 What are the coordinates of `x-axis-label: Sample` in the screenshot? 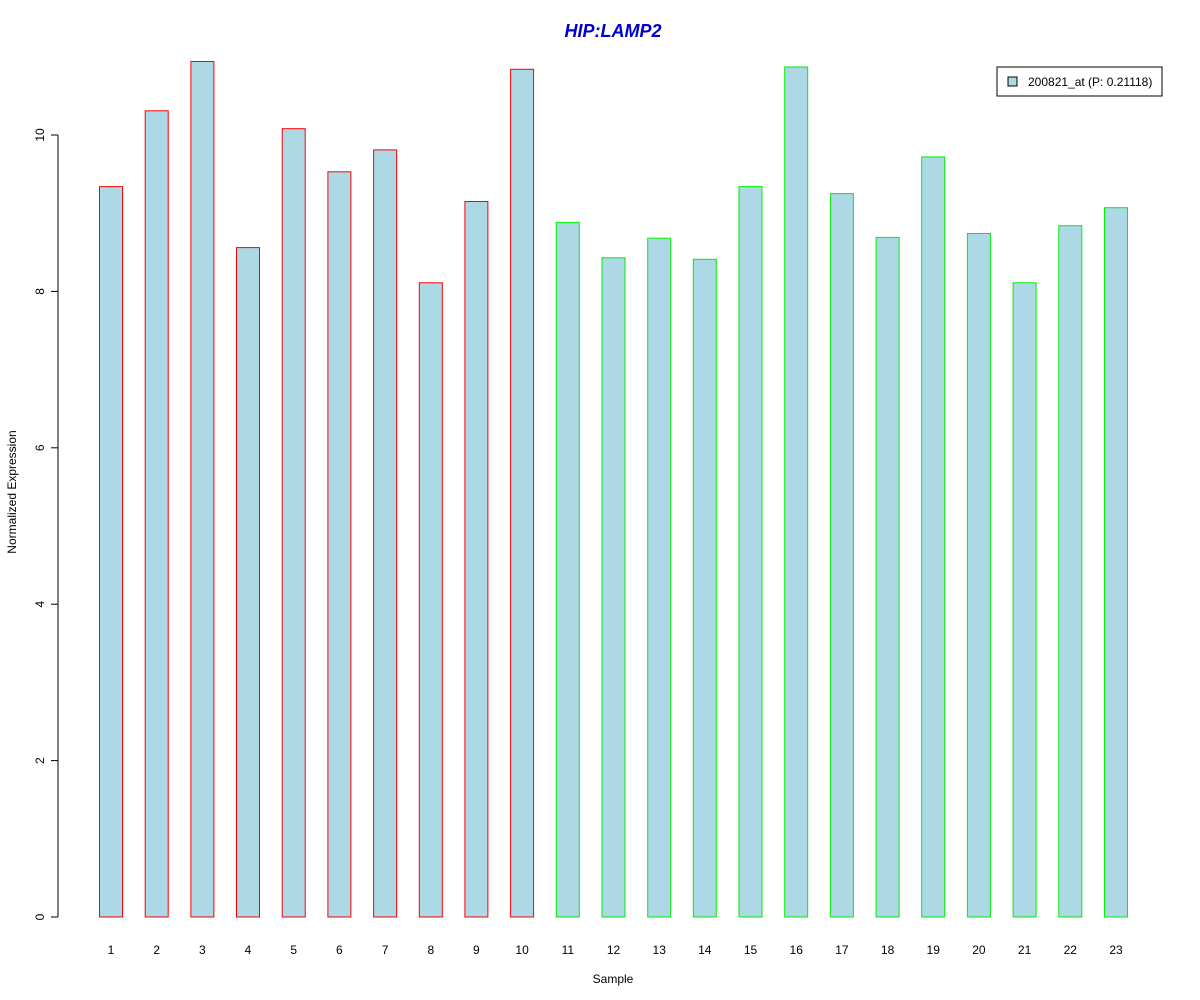 It's located at (613, 979).